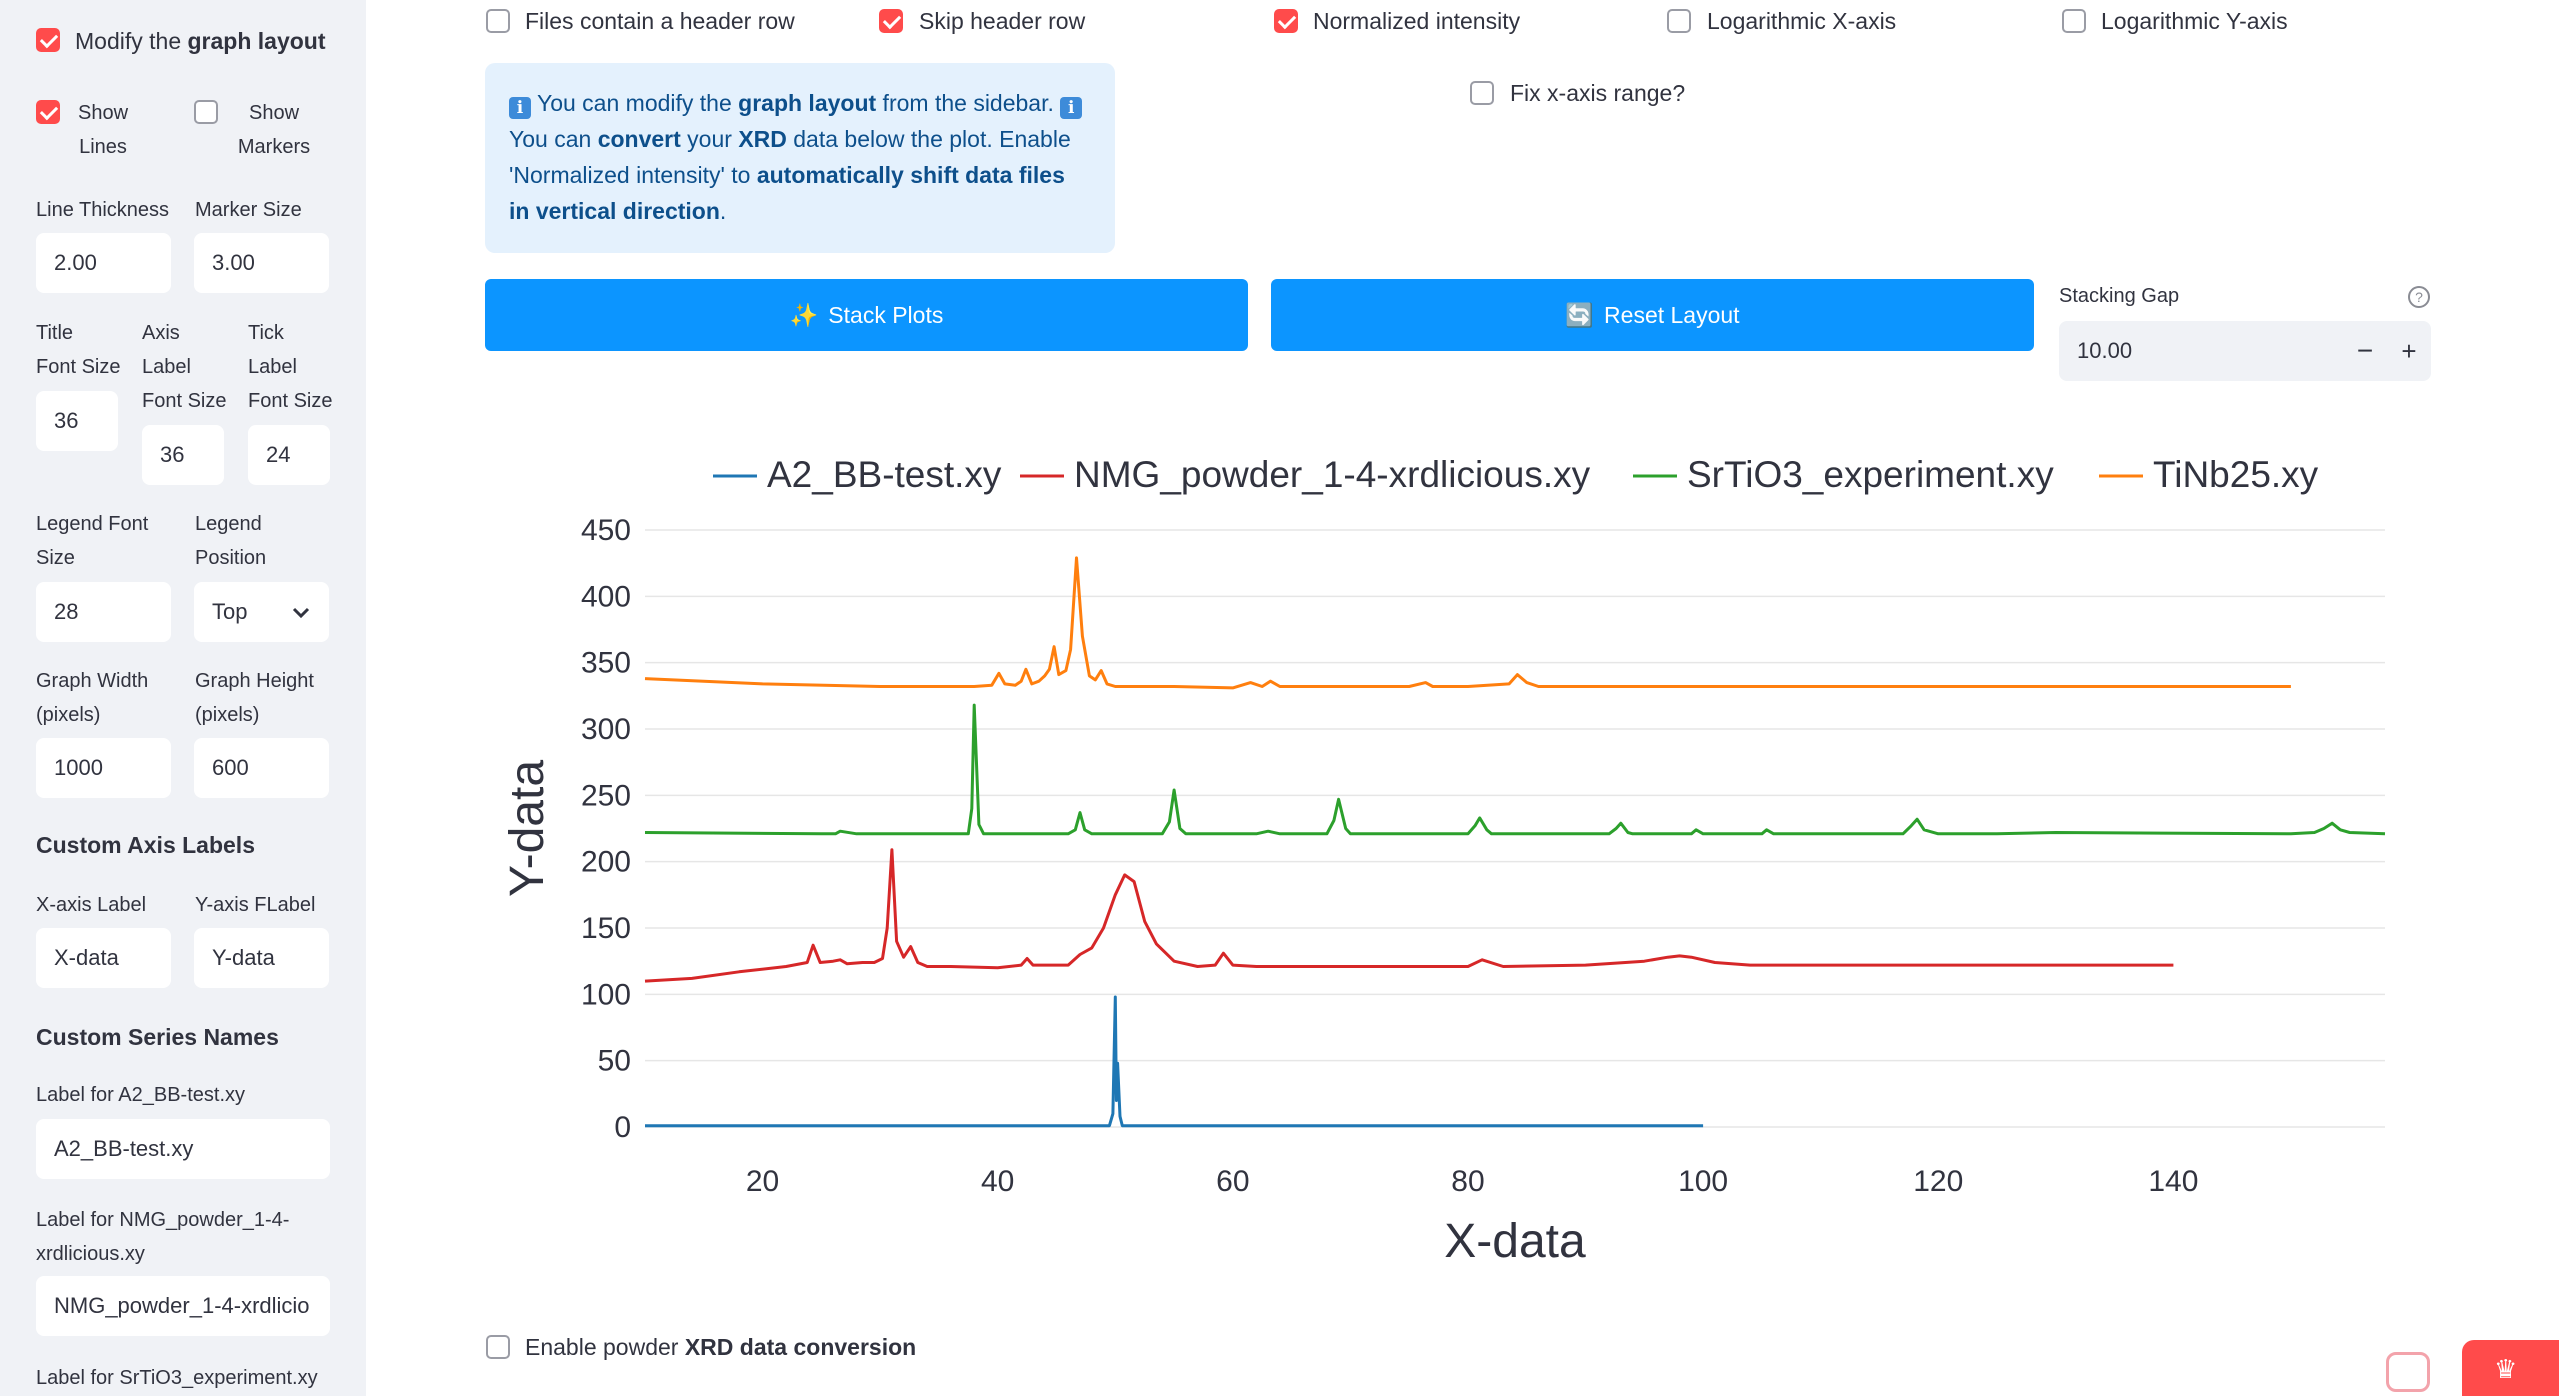 Image resolution: width=2559 pixels, height=1396 pixels. What do you see at coordinates (1580, 315) in the screenshot?
I see `refresh-icon: 🔄` at bounding box center [1580, 315].